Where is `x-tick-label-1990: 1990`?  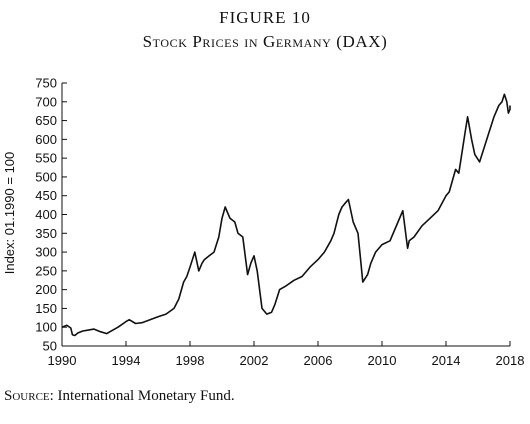
x-tick-label-1990: 1990 is located at coordinates (62, 360).